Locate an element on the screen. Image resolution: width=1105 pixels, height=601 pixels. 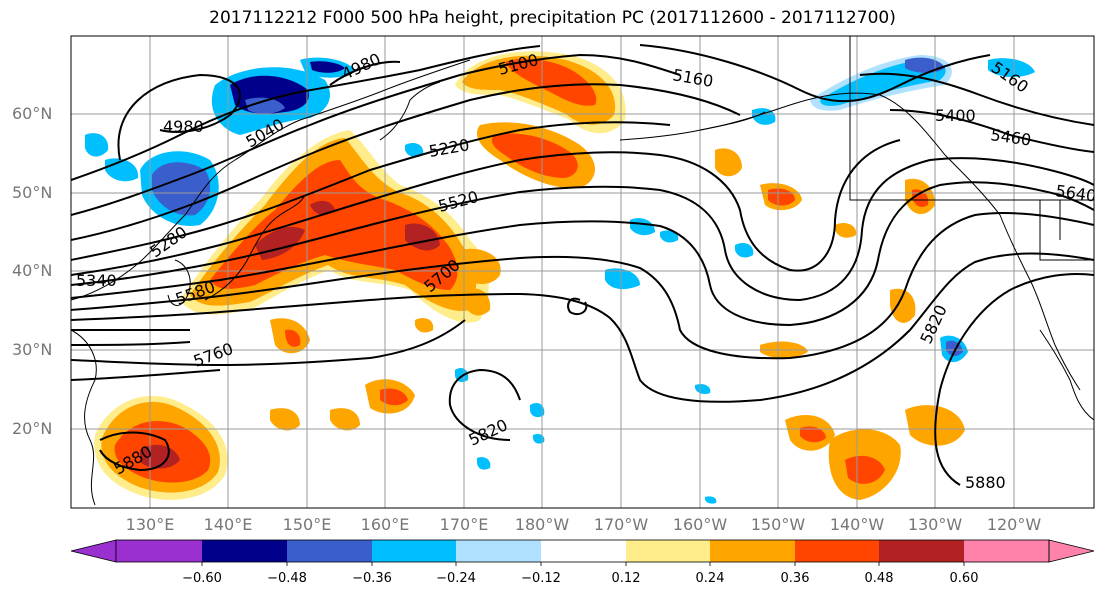
neg-west is located at coordinates (97, 145).